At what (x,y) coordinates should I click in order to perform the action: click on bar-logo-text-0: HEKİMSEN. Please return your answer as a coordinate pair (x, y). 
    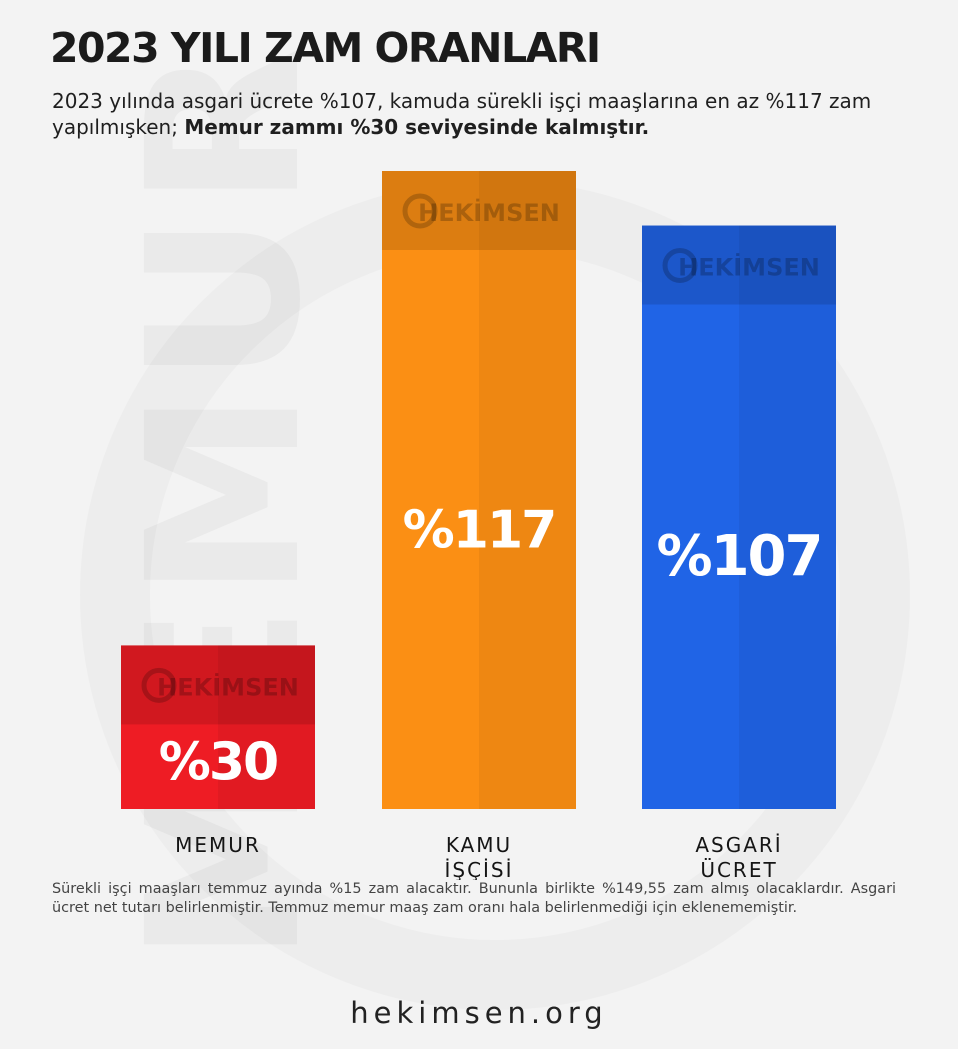
    Looking at the image, I should click on (228, 686).